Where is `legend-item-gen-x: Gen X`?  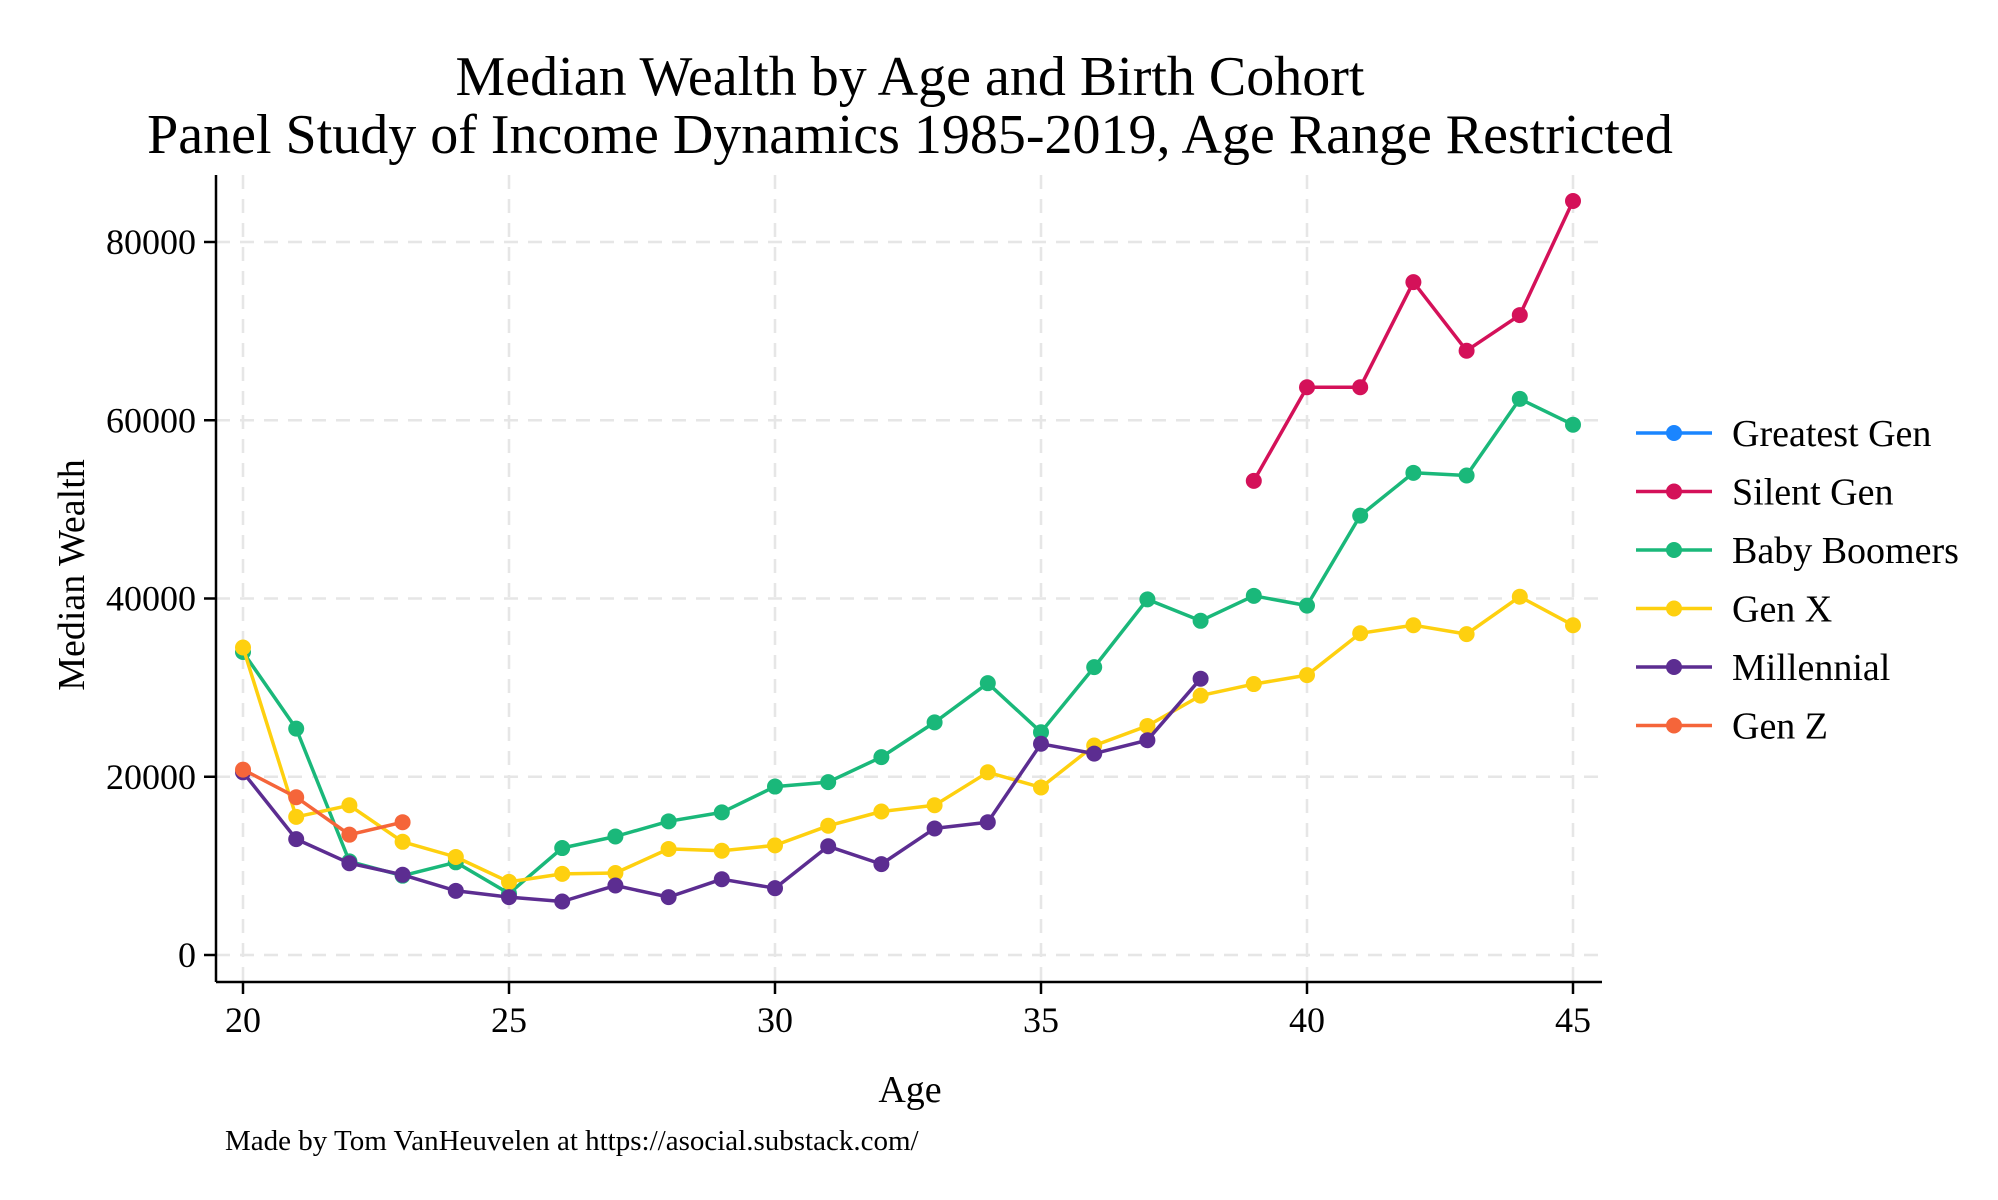 legend-item-gen-x: Gen X is located at coordinates (1734, 610).